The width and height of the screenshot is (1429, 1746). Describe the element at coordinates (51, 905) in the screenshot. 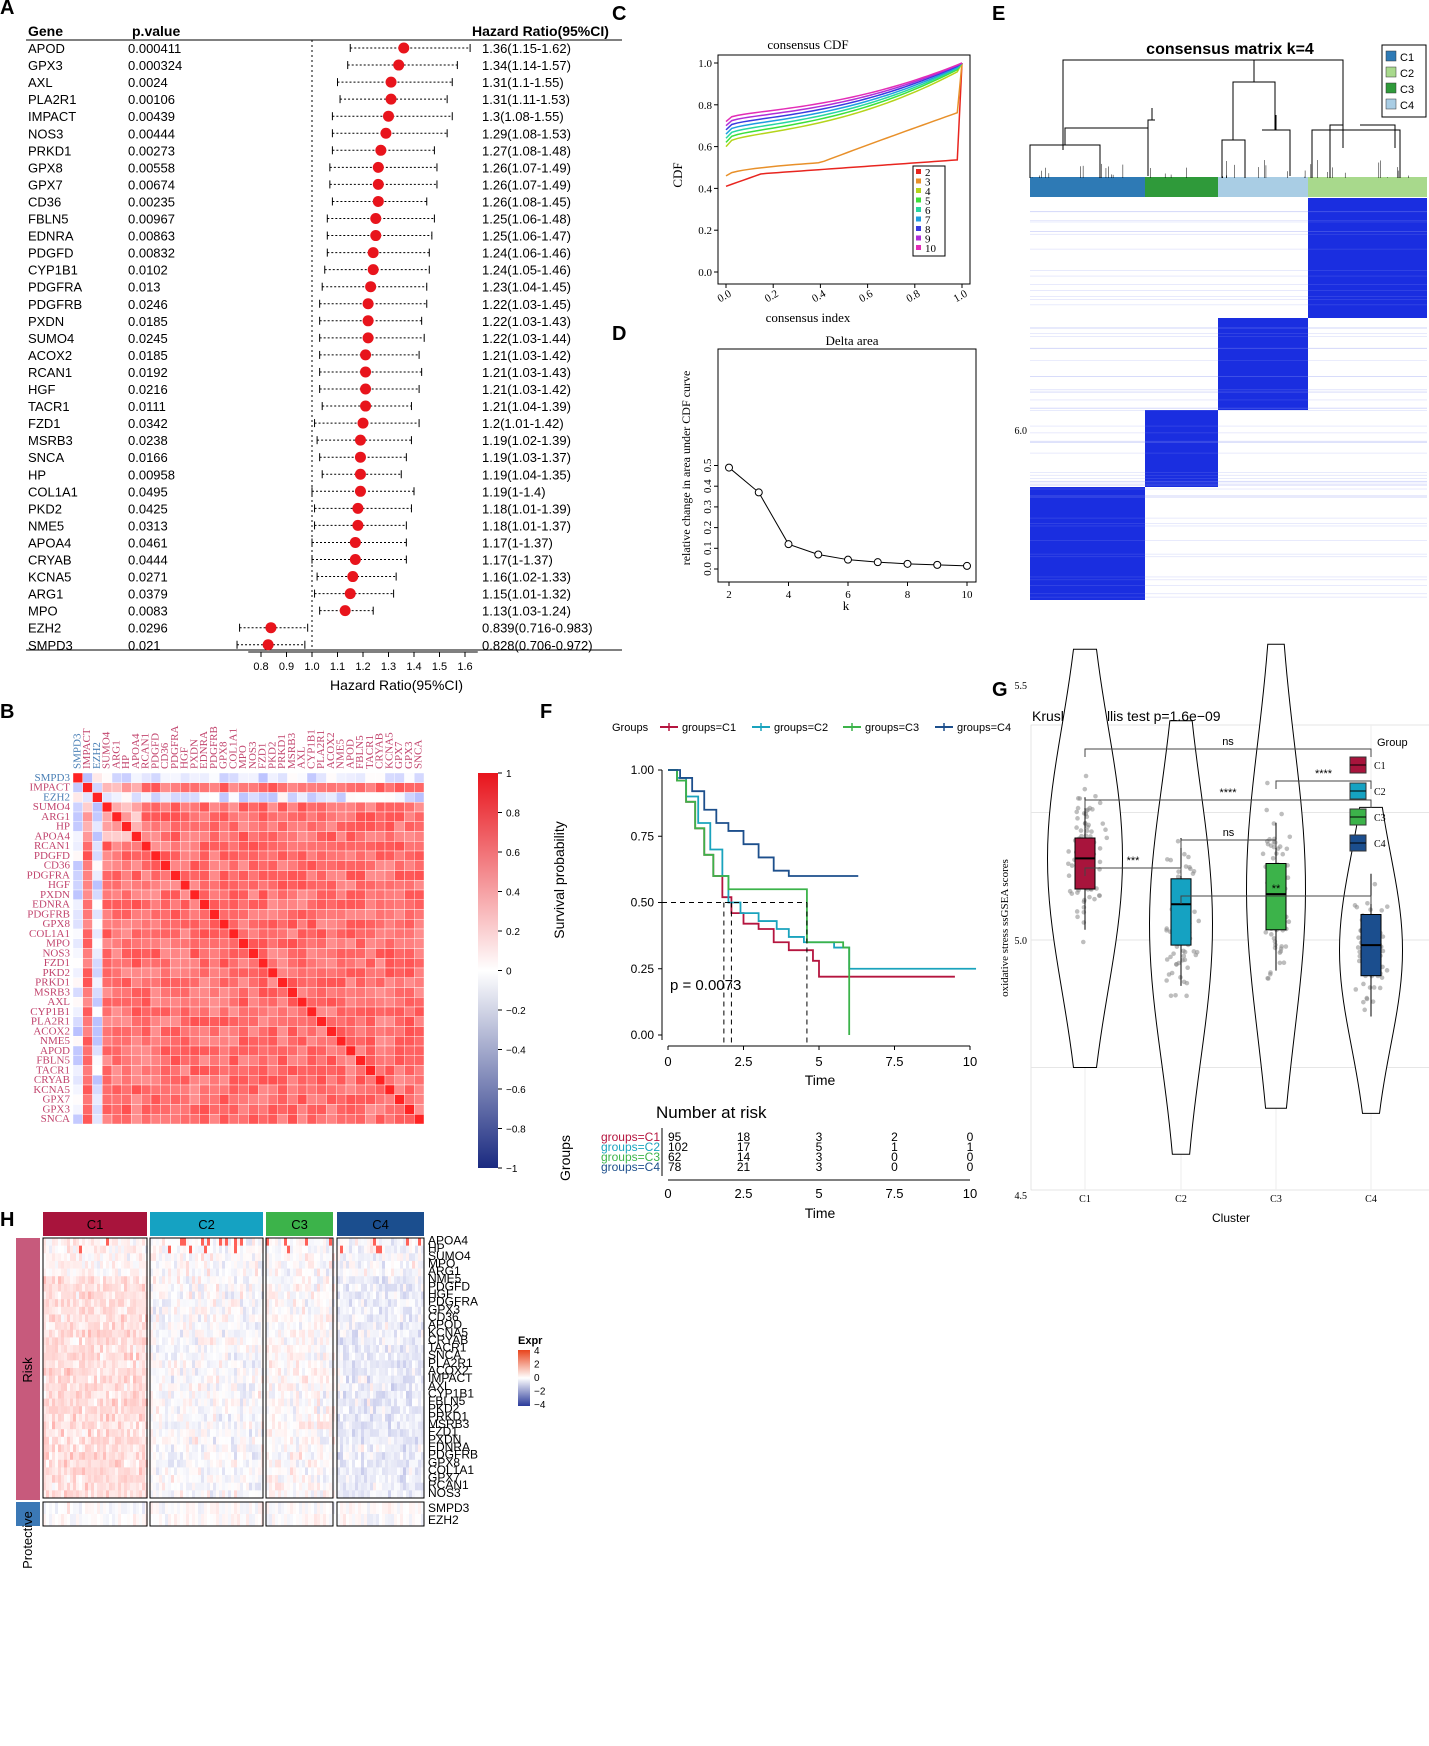

I see `corr-row-label: EDNRA` at that location.